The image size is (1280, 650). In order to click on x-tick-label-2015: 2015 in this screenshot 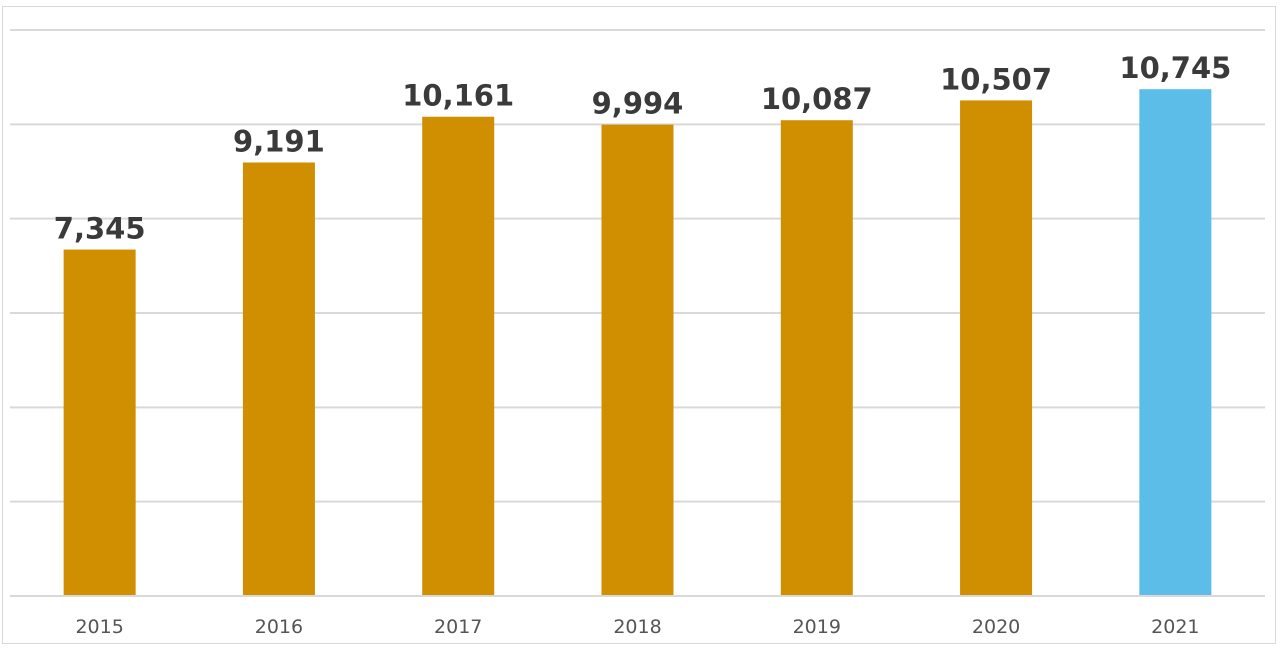, I will do `click(99, 627)`.